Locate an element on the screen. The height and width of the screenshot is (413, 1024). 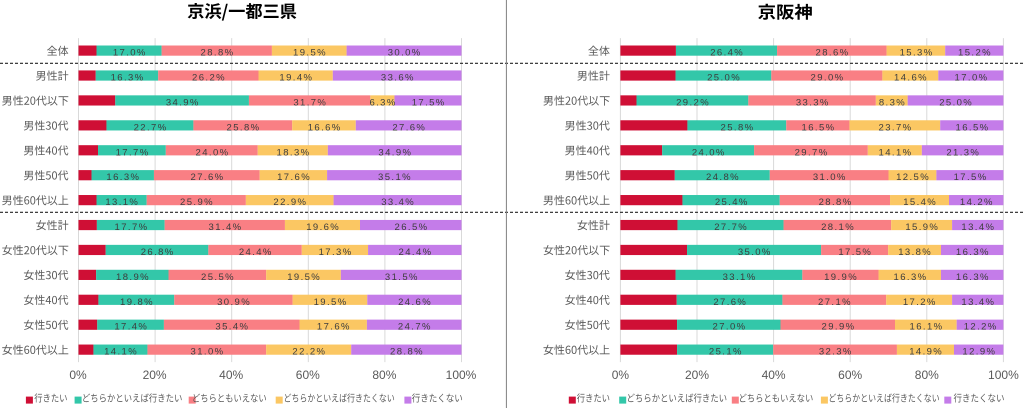
svg-text: 33.3% is located at coordinates (813, 102).